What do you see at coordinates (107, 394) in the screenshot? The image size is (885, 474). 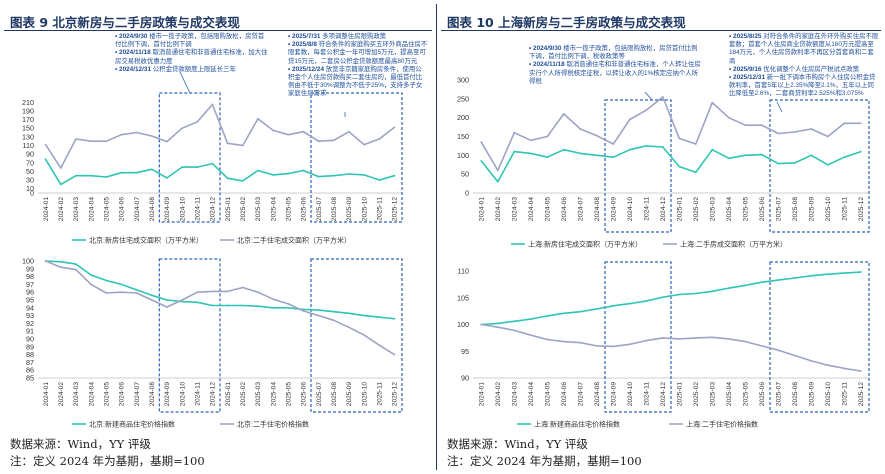 I see `left-bottom-xtick-label: 2024-05` at bounding box center [107, 394].